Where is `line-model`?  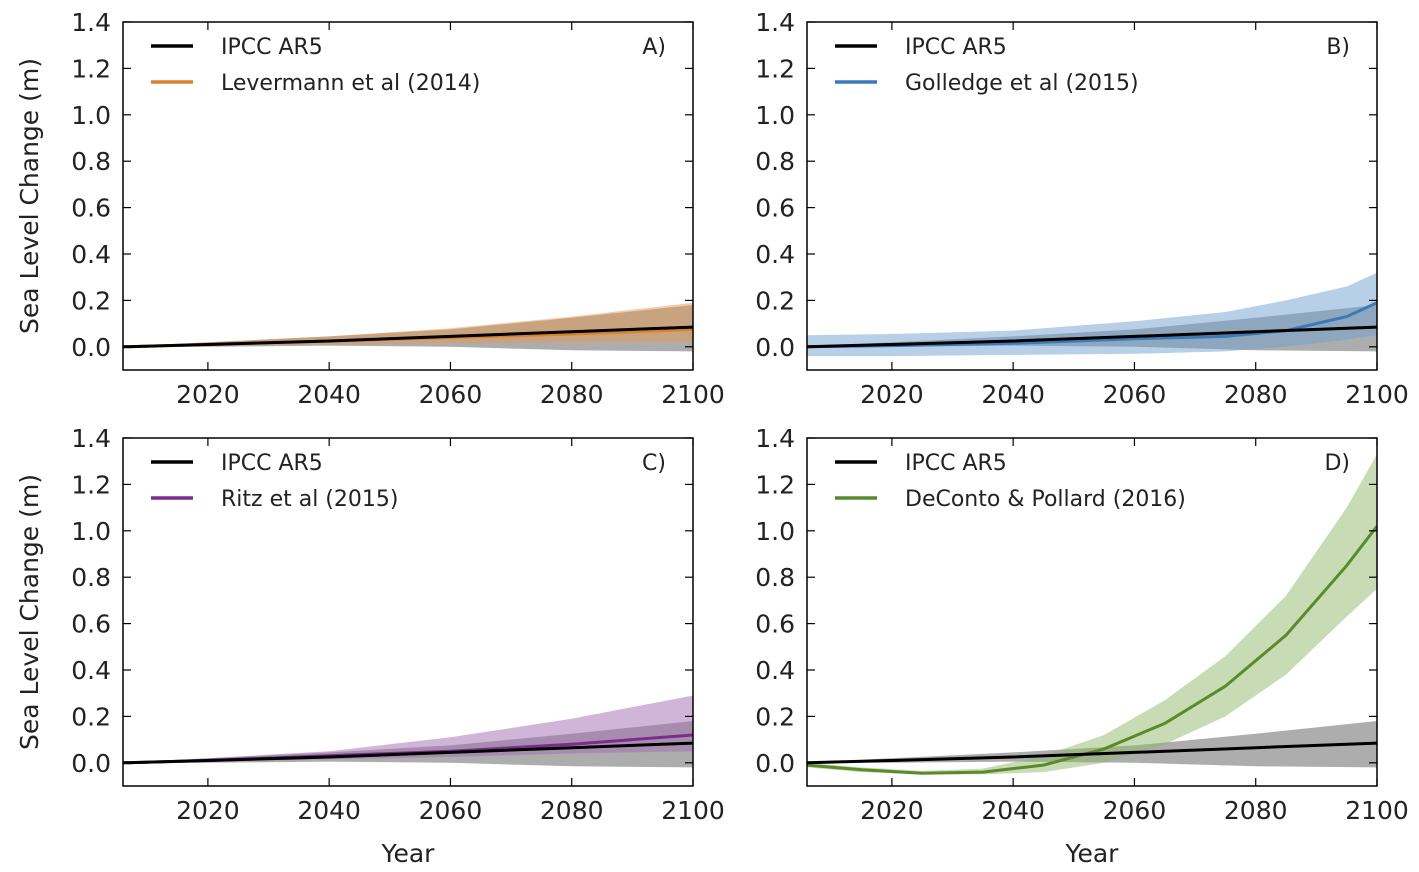
line-model is located at coordinates (1092, 650).